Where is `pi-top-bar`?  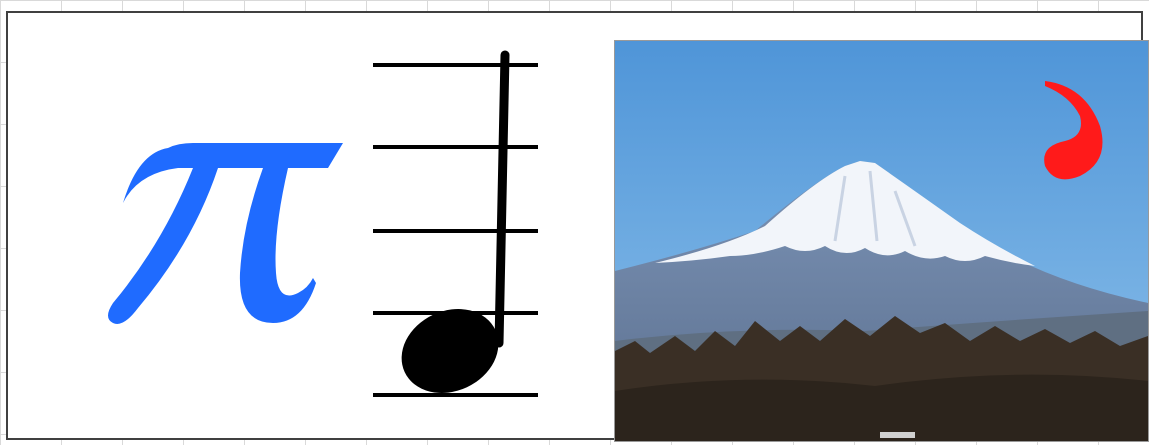
pi-top-bar is located at coordinates (233, 173).